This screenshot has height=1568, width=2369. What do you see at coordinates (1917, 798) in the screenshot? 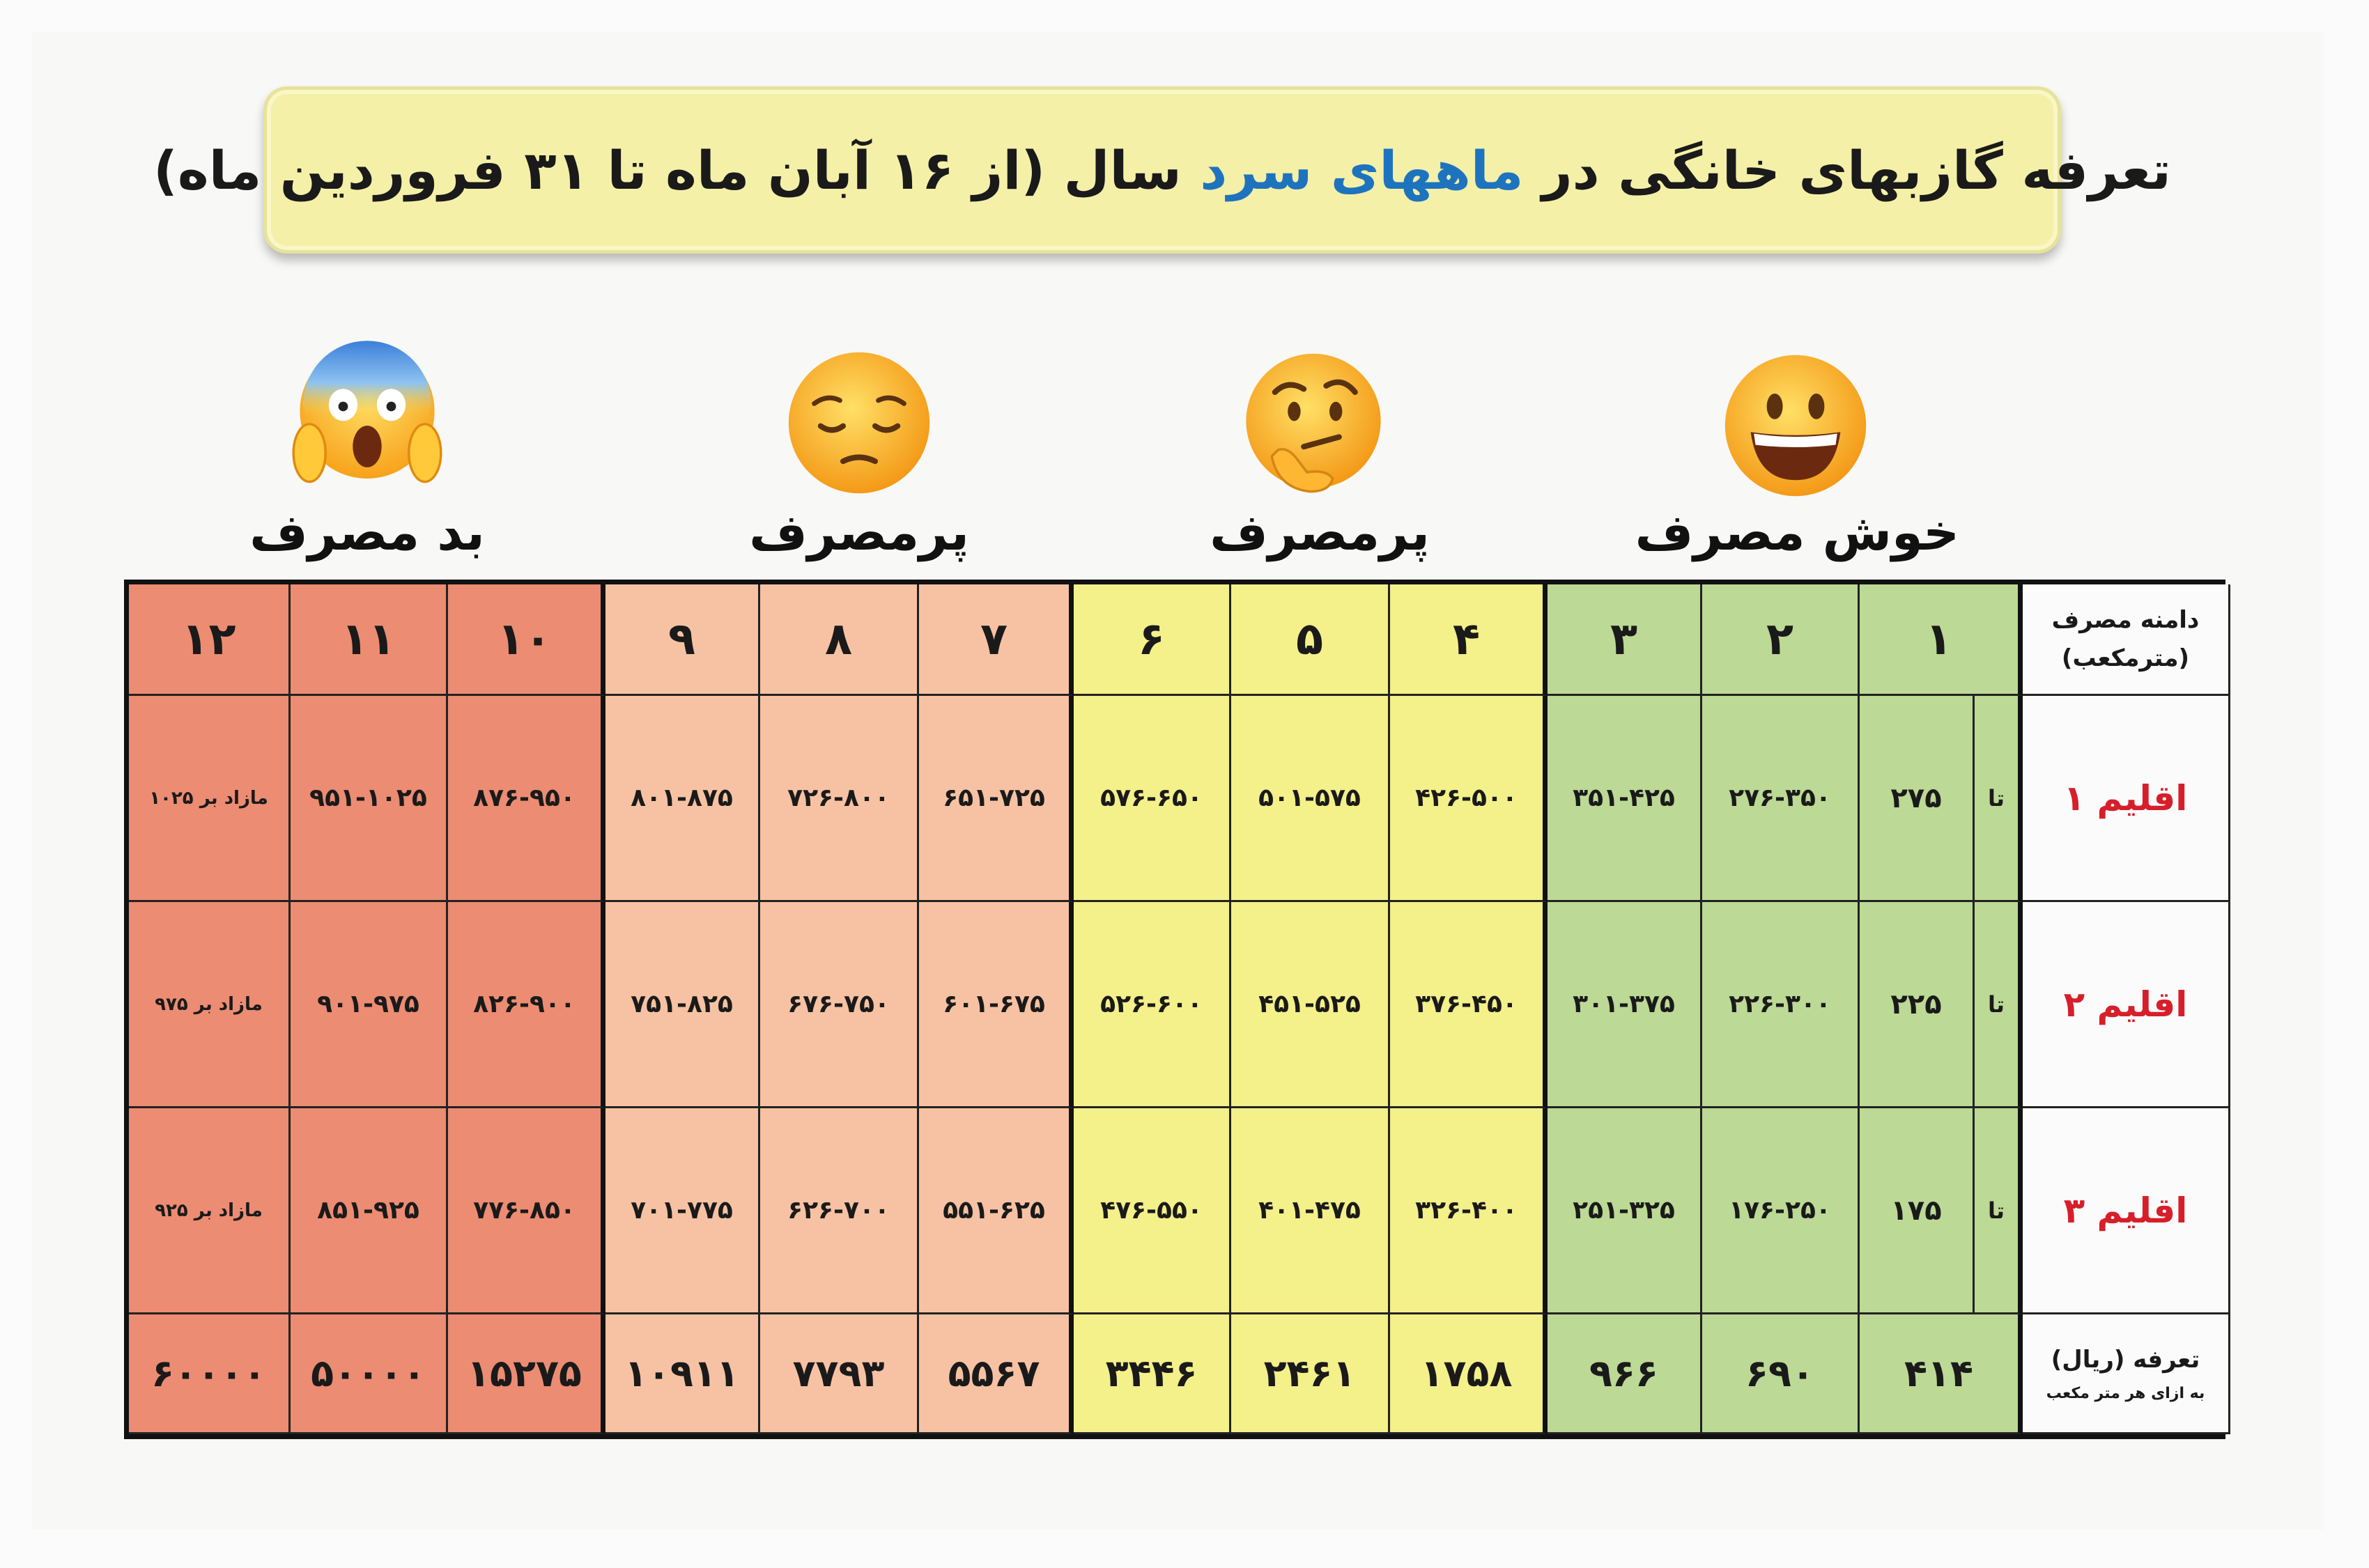
I see `upto-value: ۲۷۵` at bounding box center [1917, 798].